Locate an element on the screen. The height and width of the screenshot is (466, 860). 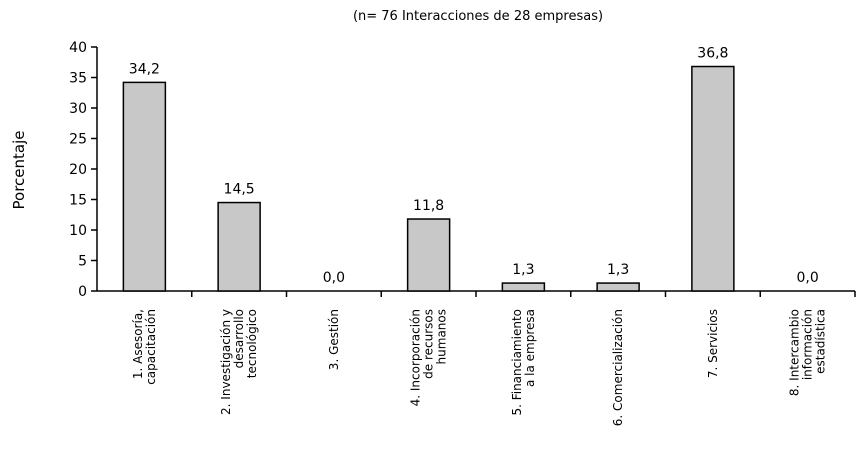
x-category-label: 5. Financiamientoa la empresa is located at coordinates (523, 362).